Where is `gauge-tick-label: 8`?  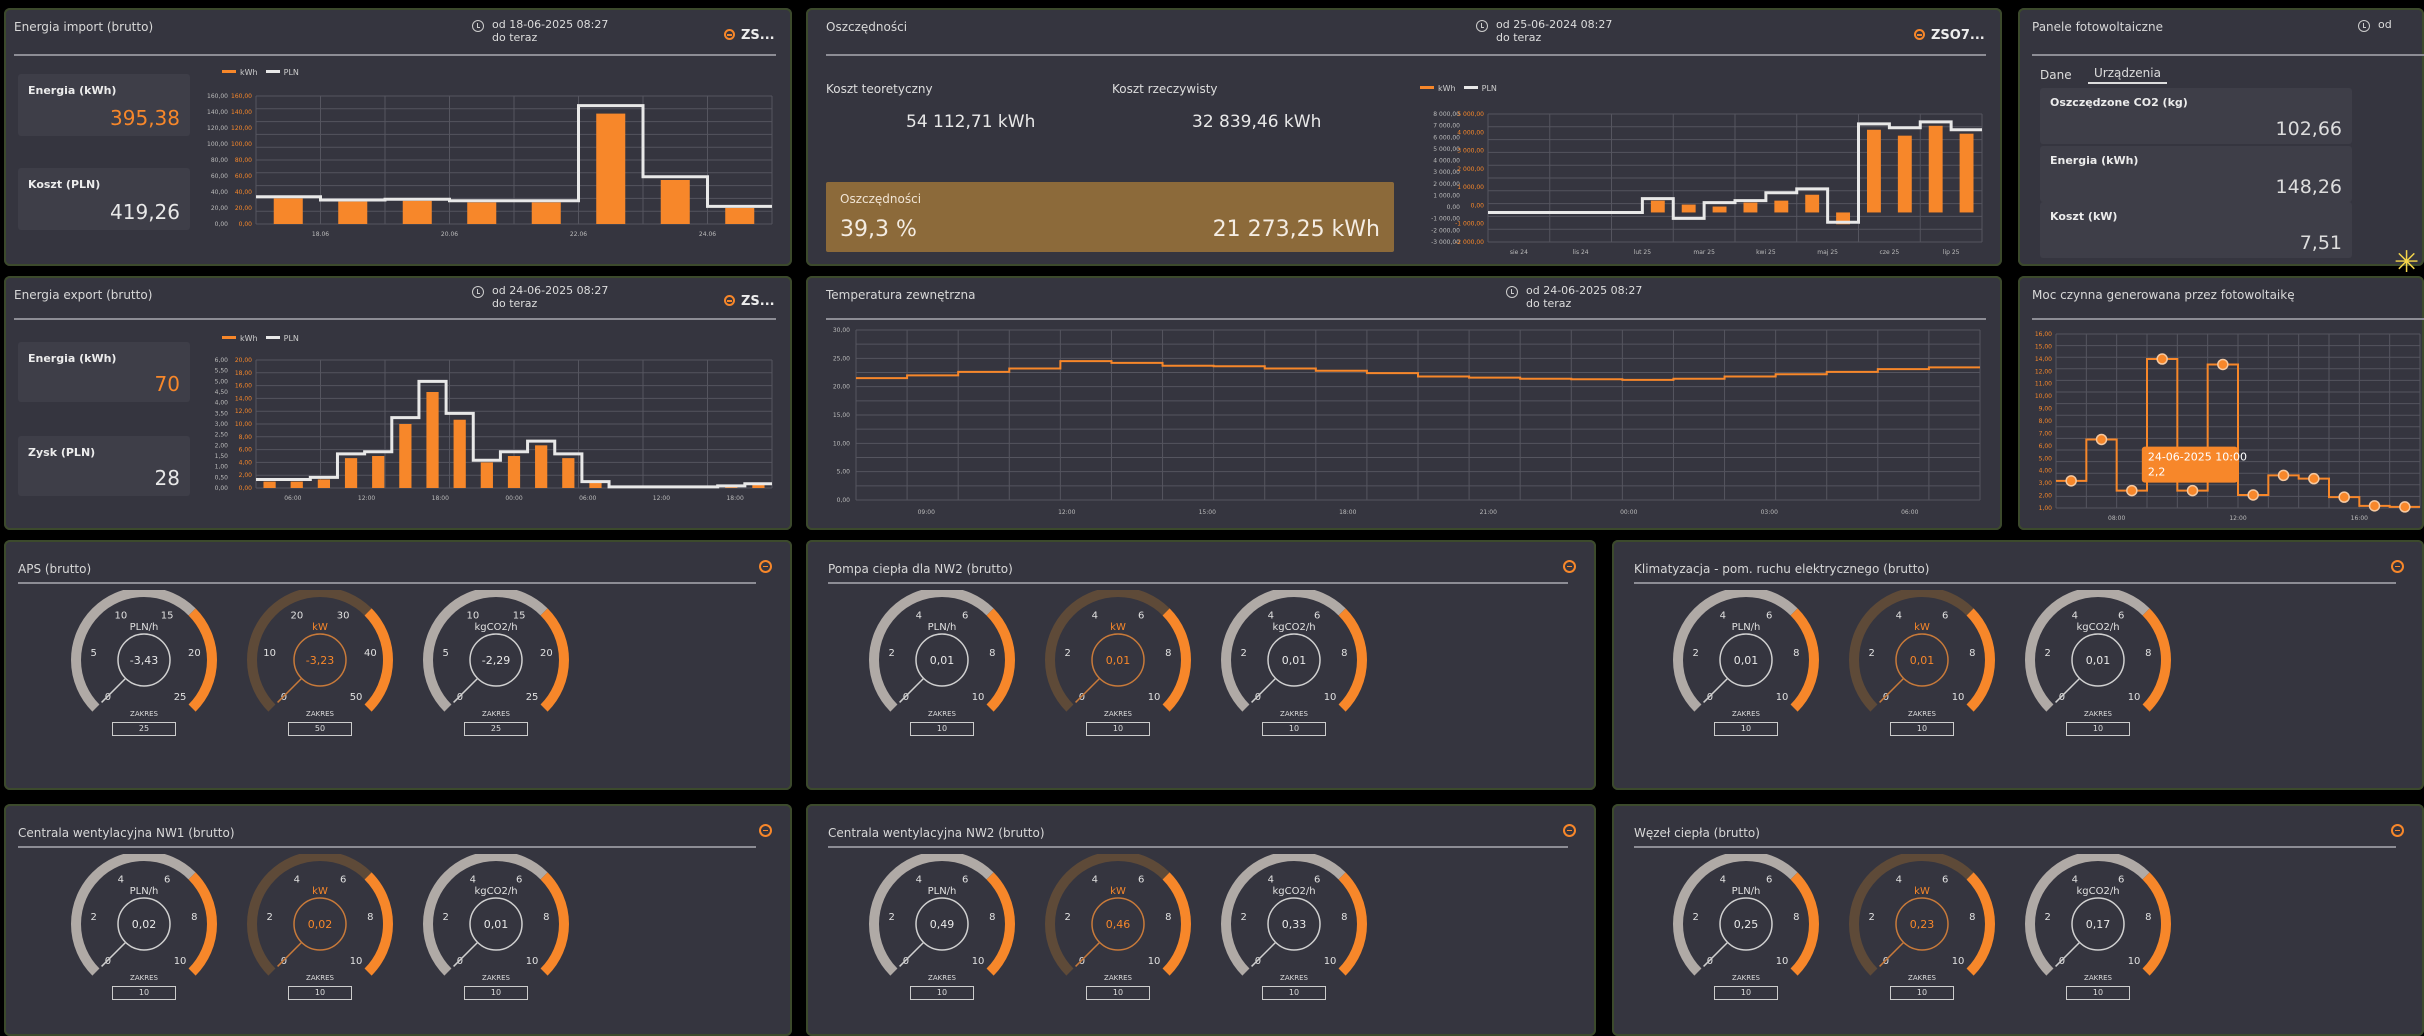 gauge-tick-label: 8 is located at coordinates (194, 917).